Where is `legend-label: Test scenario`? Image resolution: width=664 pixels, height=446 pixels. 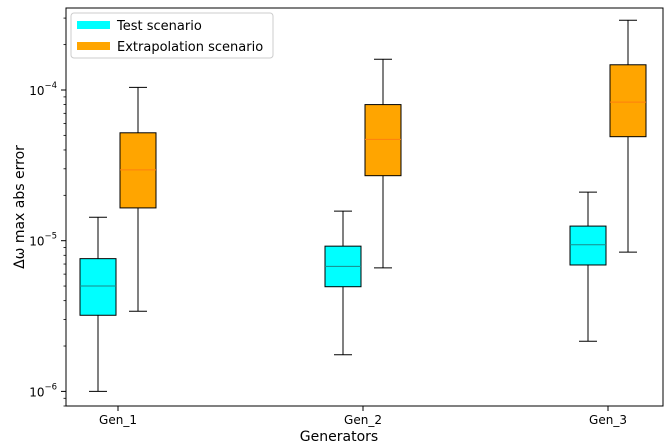
legend-label: Test scenario is located at coordinates (159, 26).